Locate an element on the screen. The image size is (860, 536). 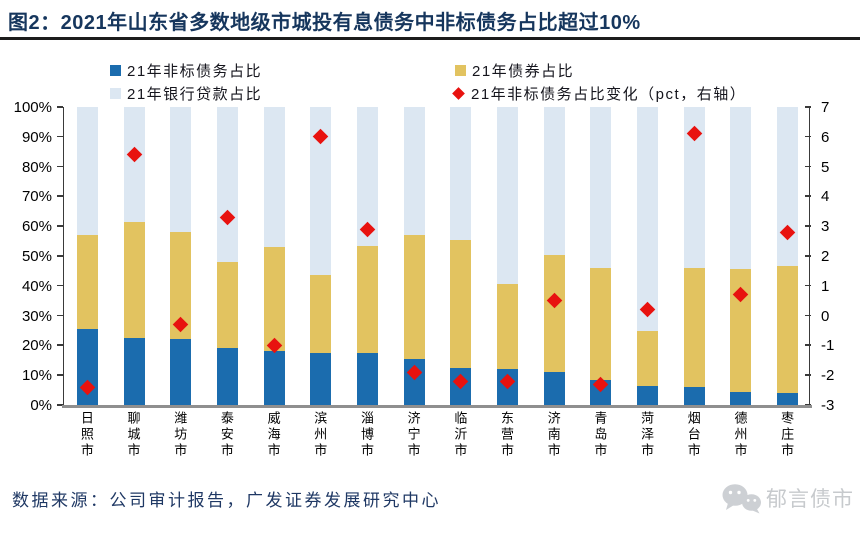
x-axis-line is located at coordinates (437, 406).